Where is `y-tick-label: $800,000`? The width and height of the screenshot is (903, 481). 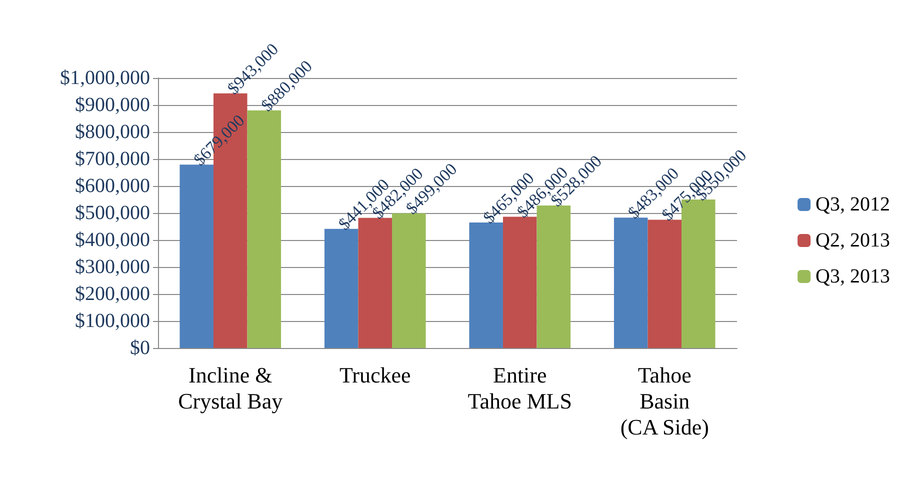 y-tick-label: $800,000 is located at coordinates (112, 132).